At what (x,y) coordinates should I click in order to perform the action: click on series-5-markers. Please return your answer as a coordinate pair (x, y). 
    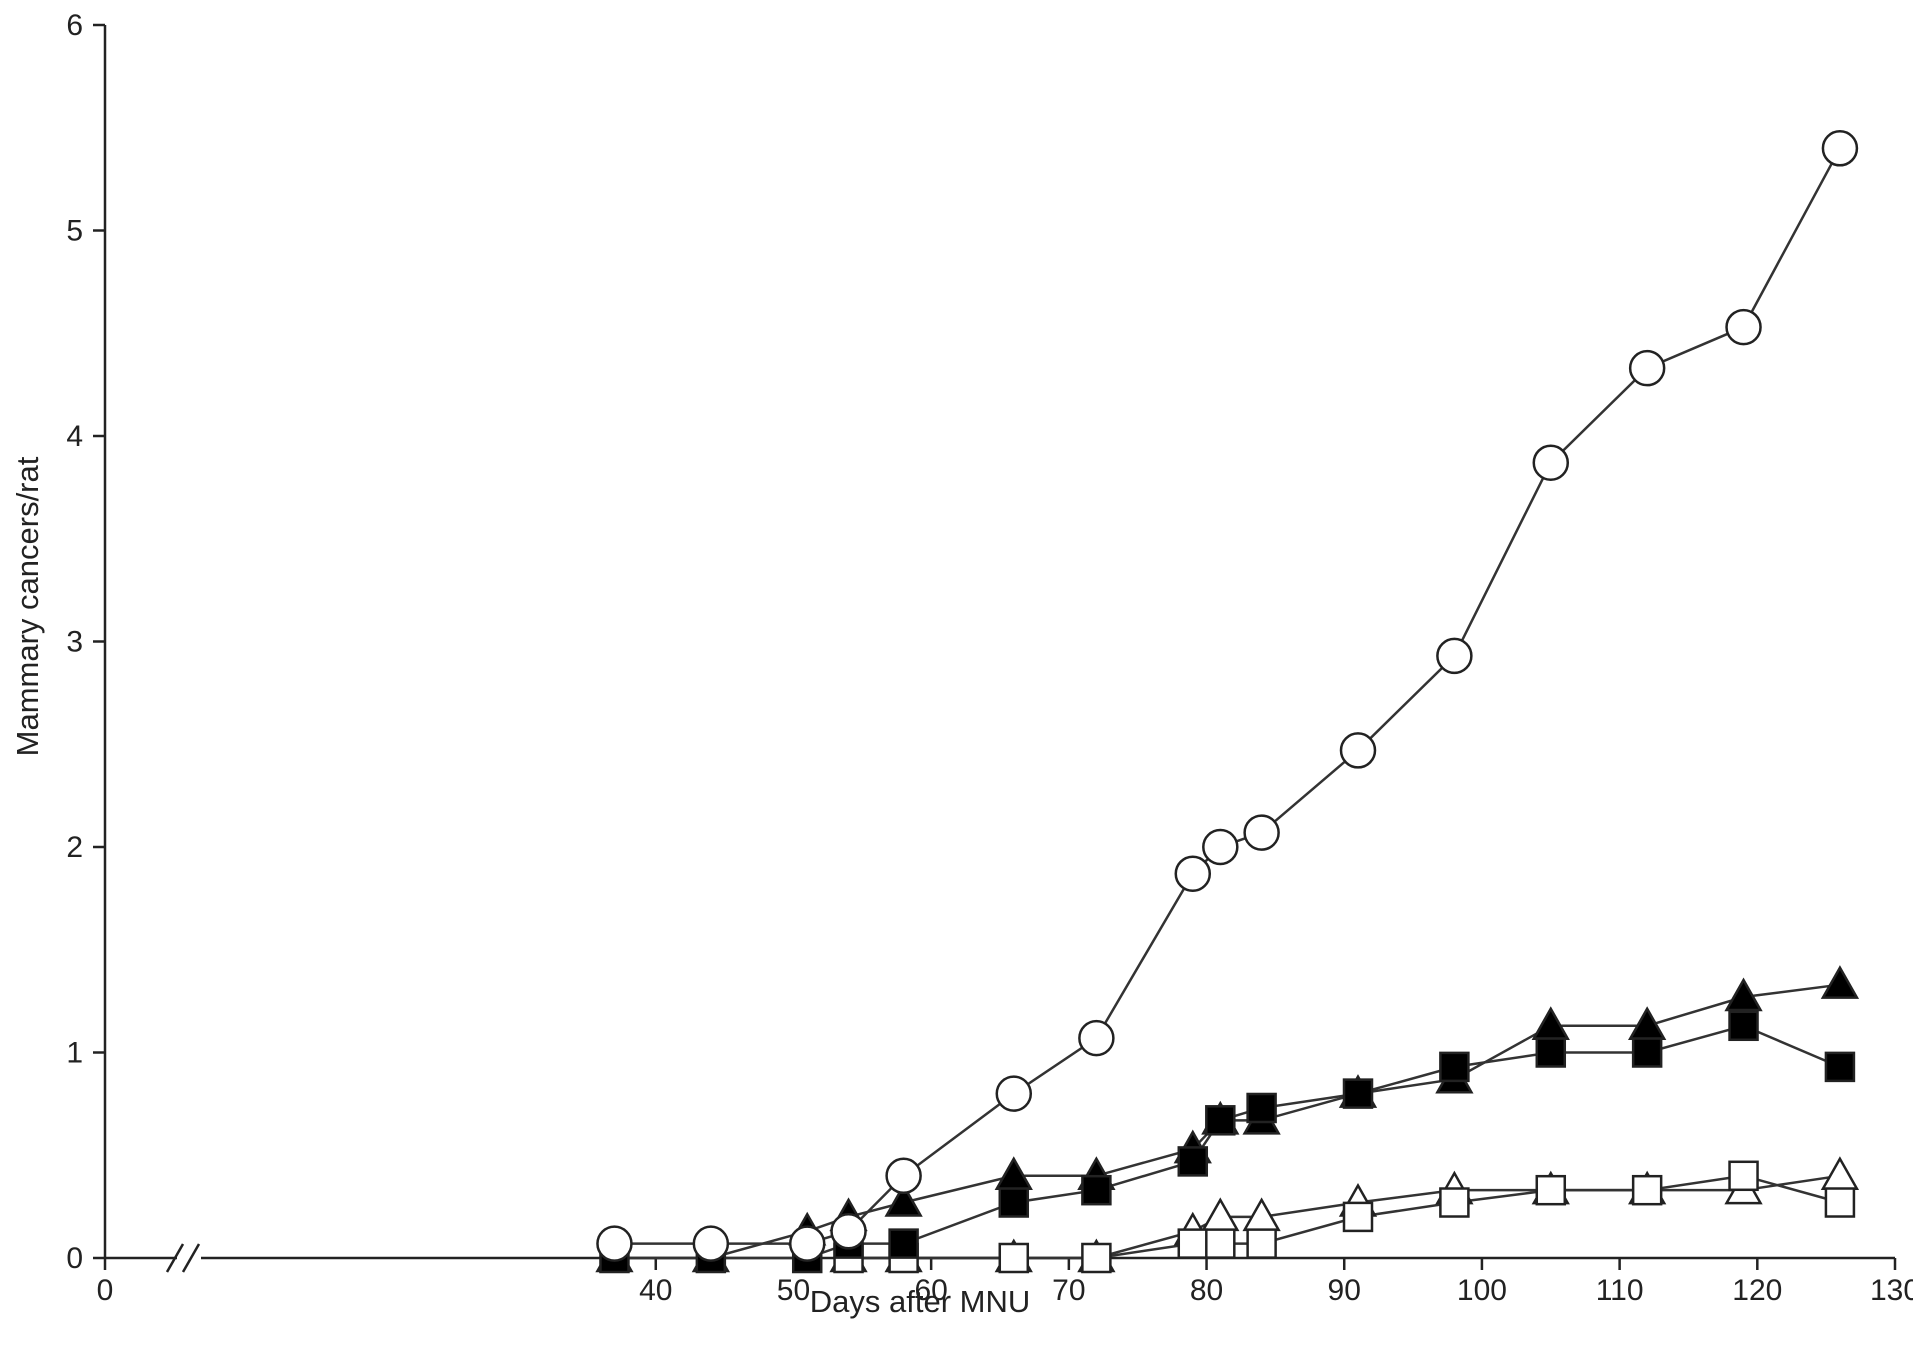
    Looking at the image, I should click on (1344, 1217).